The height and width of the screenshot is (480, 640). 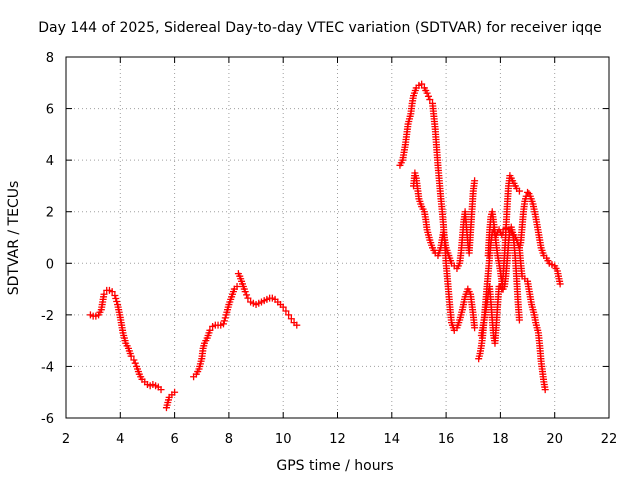 I want to click on y-tick-label: 8, so click(x=50, y=58).